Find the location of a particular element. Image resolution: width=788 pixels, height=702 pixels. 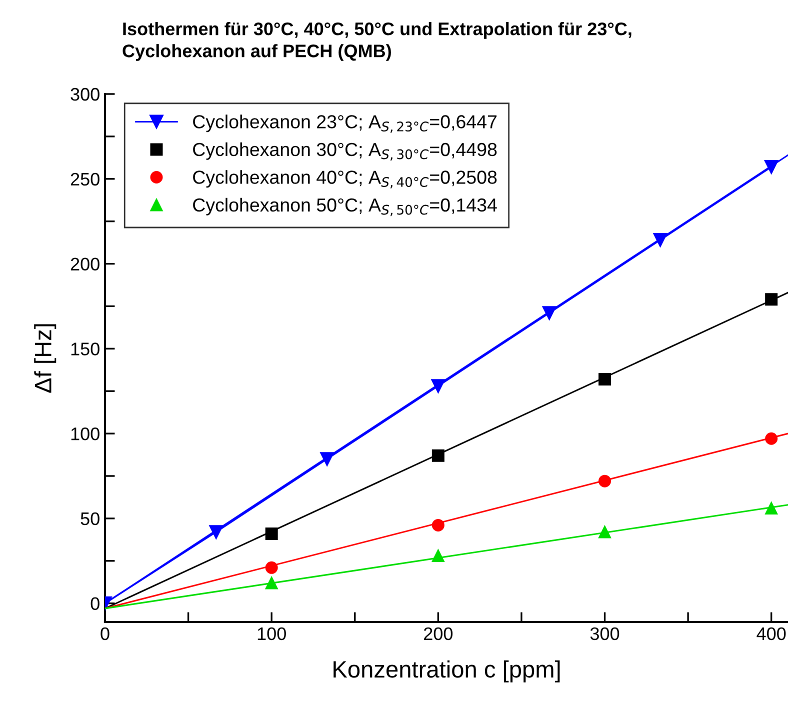

y-tick-label: 250 is located at coordinates (85, 179).